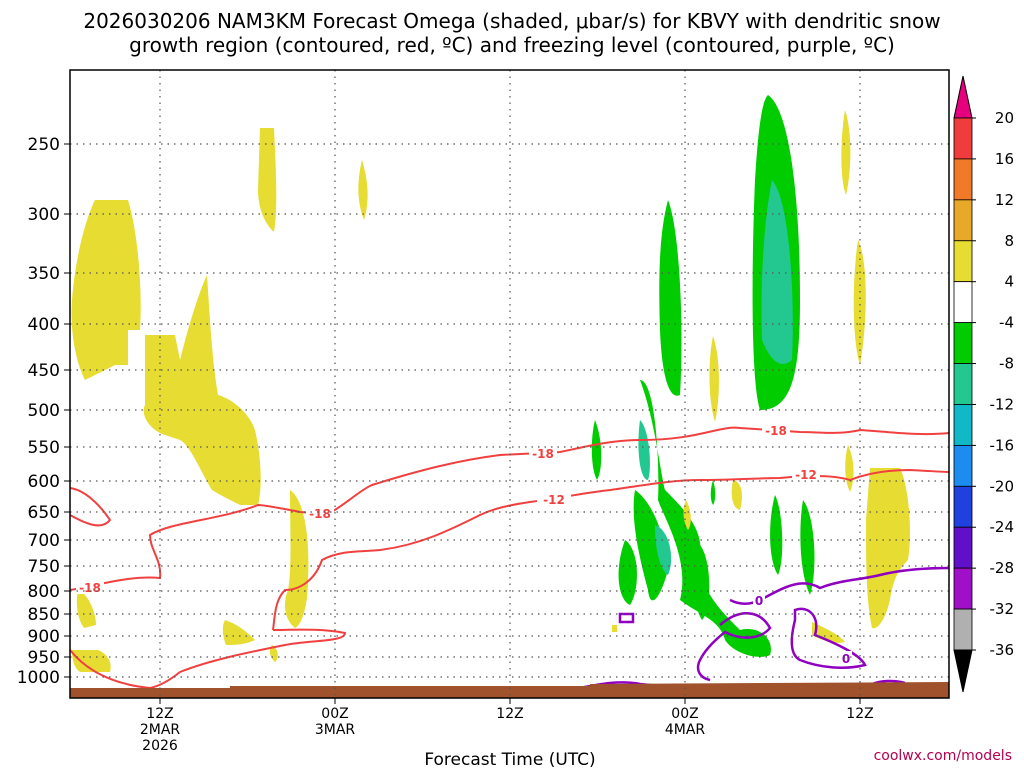 This screenshot has width=1024, height=768. Describe the element at coordinates (38, 678) in the screenshot. I see `y-tick-label: 1000` at that location.